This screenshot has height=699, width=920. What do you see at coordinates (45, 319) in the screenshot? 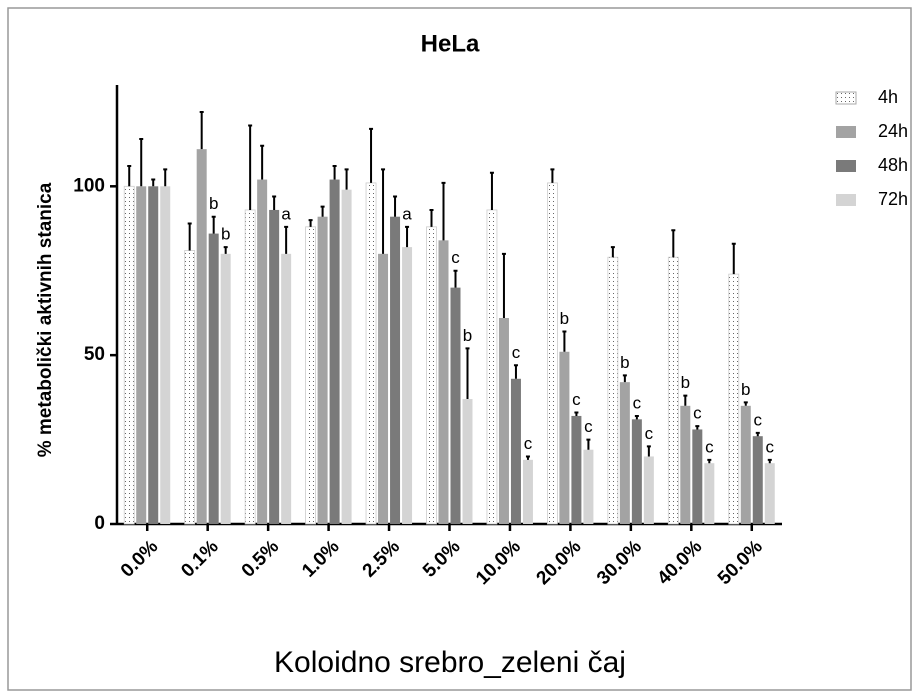
I see `y-axis-title: % metabolički aktivnih stanica` at bounding box center [45, 319].